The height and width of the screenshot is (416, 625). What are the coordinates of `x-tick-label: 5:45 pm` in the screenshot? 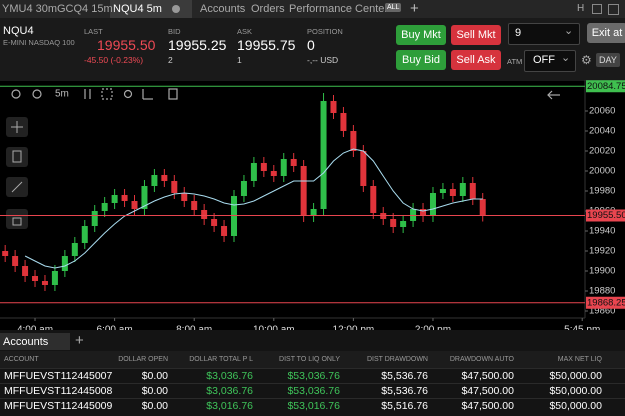 It's located at (582, 327).